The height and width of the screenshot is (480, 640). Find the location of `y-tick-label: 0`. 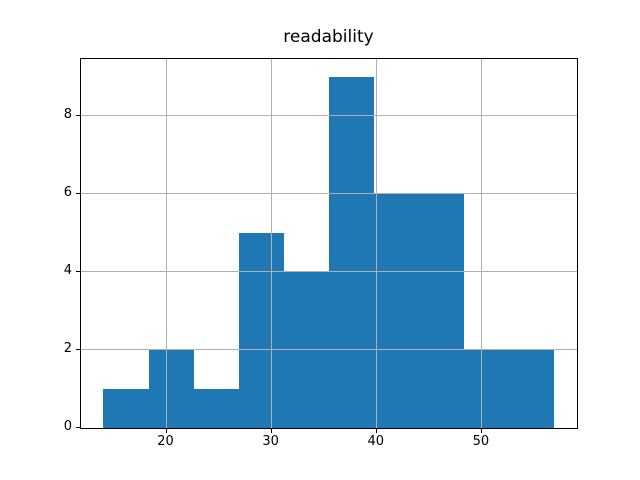

y-tick-label: 0 is located at coordinates (67, 426).